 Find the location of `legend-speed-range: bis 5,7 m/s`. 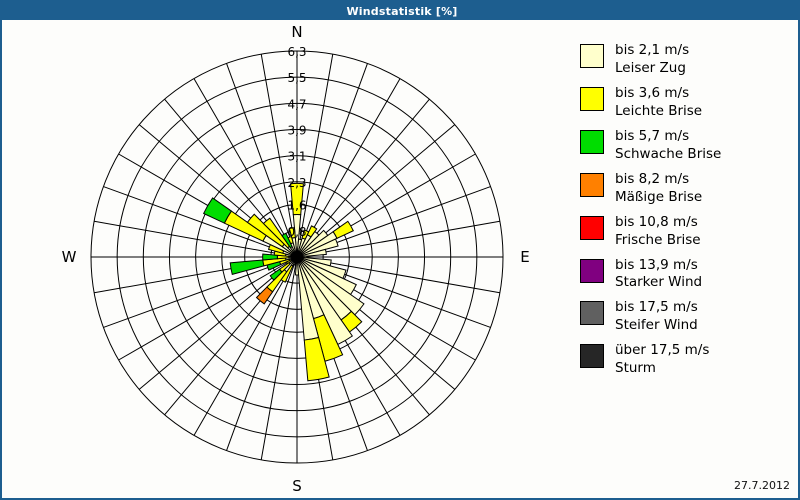

legend-speed-range: bis 5,7 m/s is located at coordinates (652, 135).